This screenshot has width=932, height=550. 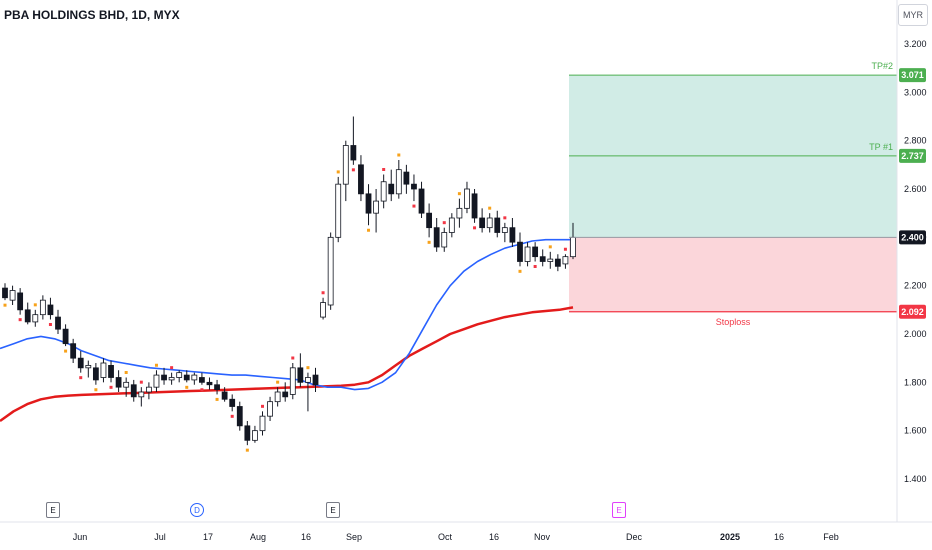 I want to click on time-tick-label: Sep, so click(x=354, y=537).